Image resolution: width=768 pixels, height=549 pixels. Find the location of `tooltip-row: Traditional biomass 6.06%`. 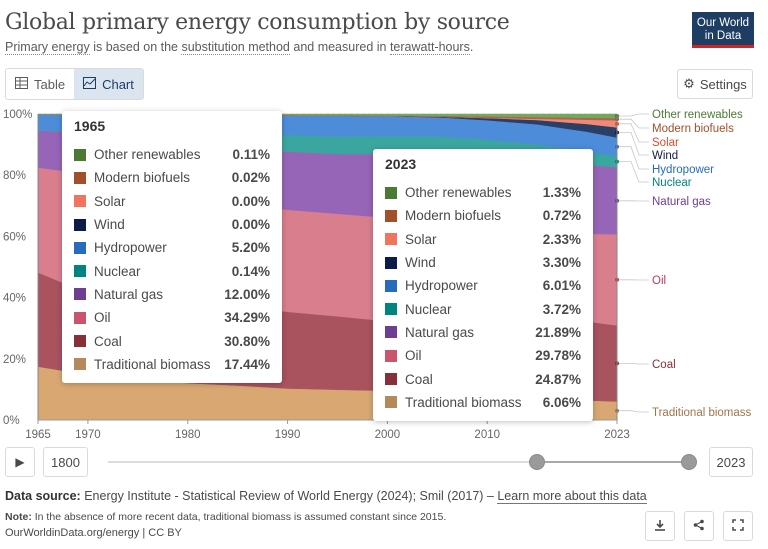

tooltip-row: Traditional biomass 6.06% is located at coordinates (483, 402).